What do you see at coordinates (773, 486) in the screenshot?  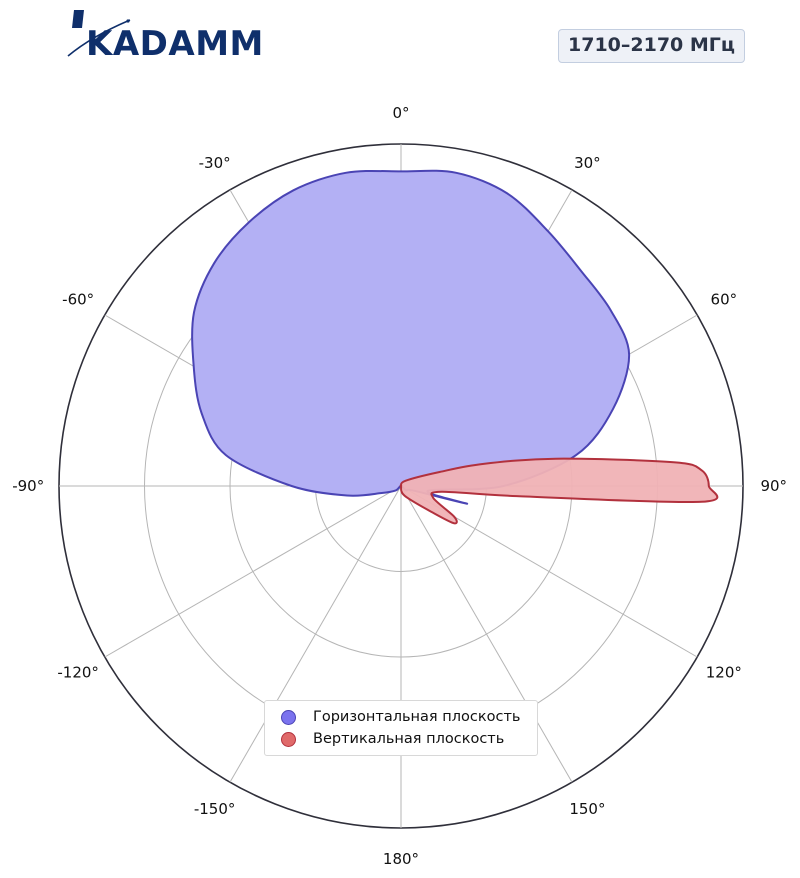 I see `angle-tick-label: 90°` at bounding box center [773, 486].